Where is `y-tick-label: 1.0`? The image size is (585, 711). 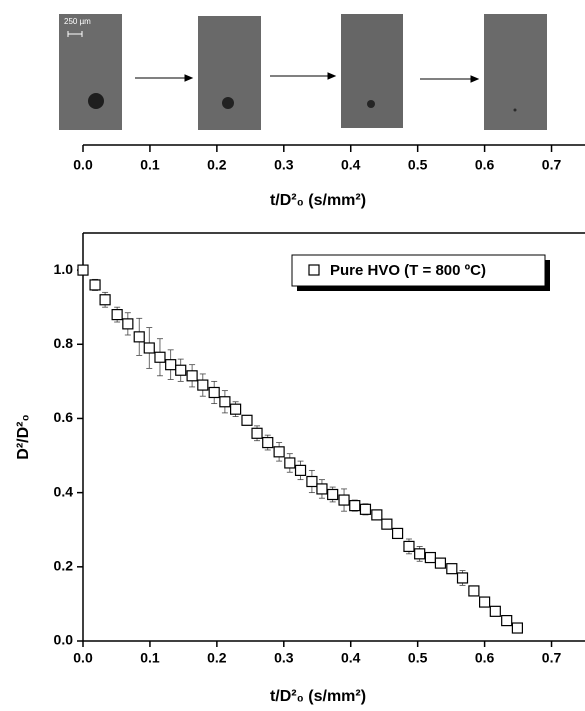 y-tick-label: 1.0 is located at coordinates (64, 269).